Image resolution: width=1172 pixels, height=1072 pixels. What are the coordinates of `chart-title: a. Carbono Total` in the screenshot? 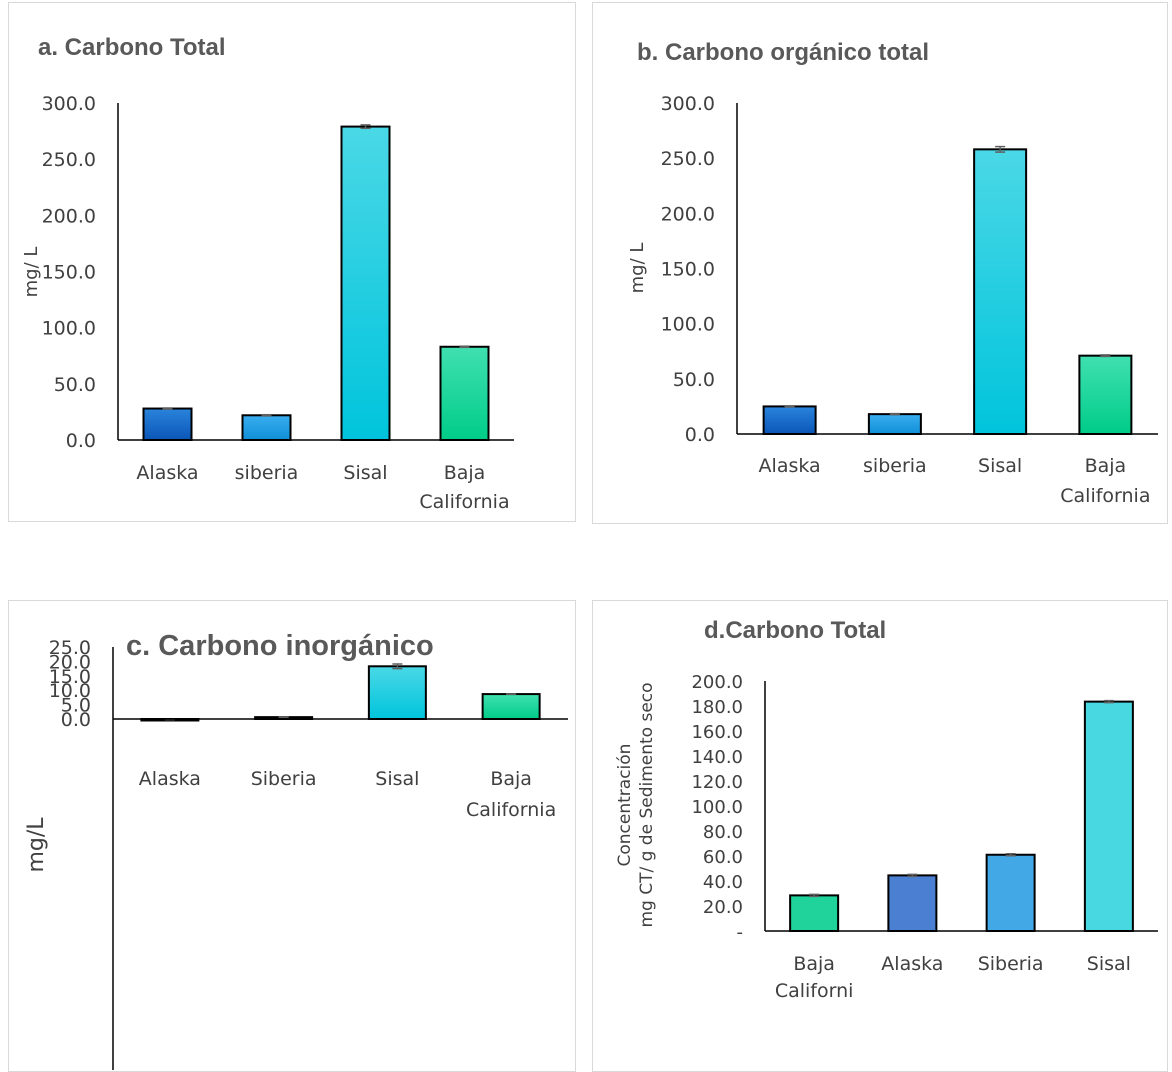 It's located at (132, 47).